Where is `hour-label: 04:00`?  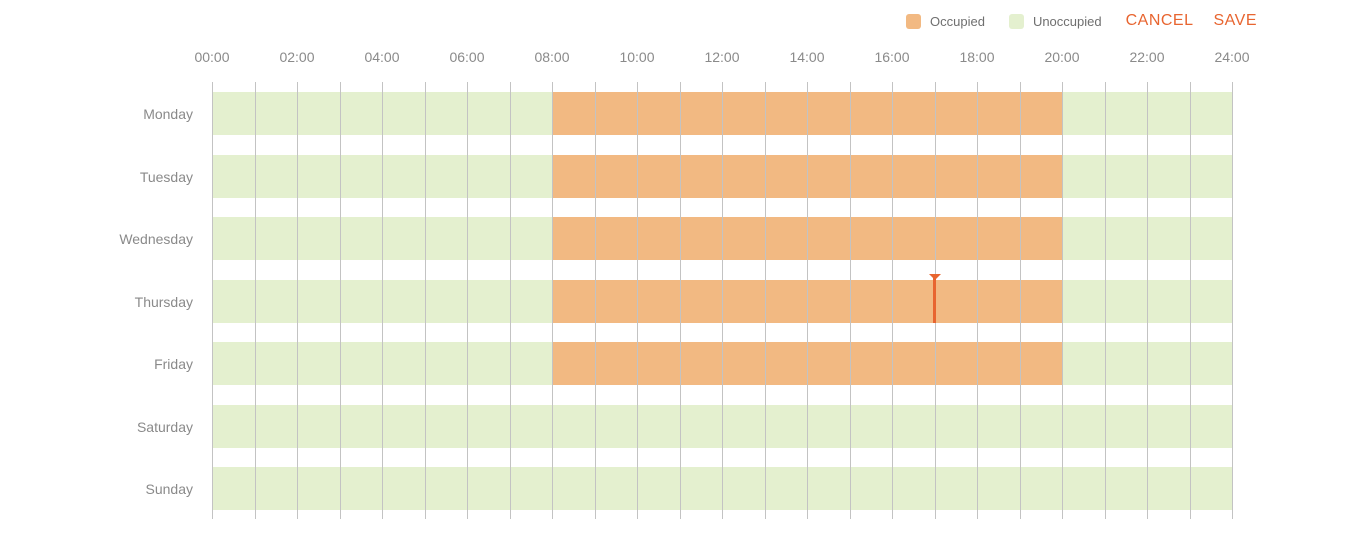
hour-label: 04:00 is located at coordinates (382, 57).